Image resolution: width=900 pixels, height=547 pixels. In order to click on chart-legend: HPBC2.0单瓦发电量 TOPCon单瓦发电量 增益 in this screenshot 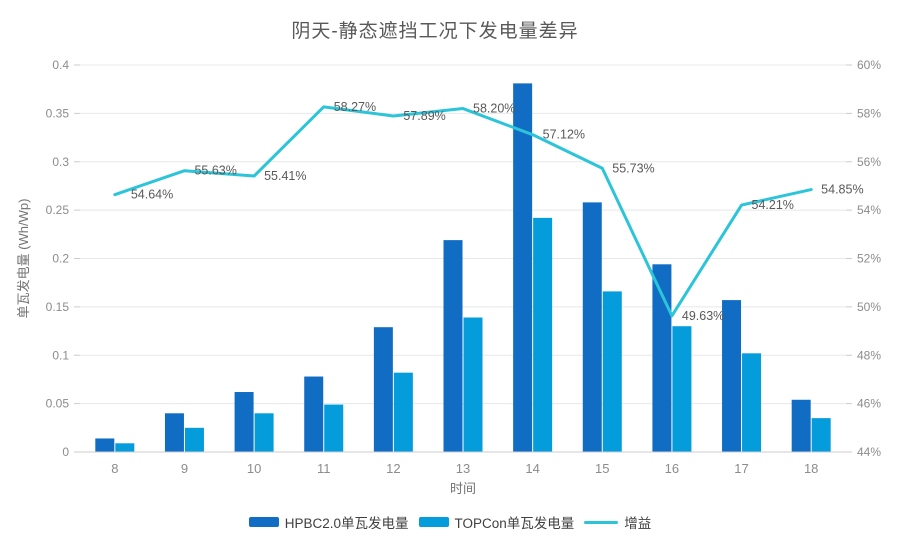, I will do `click(450, 522)`.